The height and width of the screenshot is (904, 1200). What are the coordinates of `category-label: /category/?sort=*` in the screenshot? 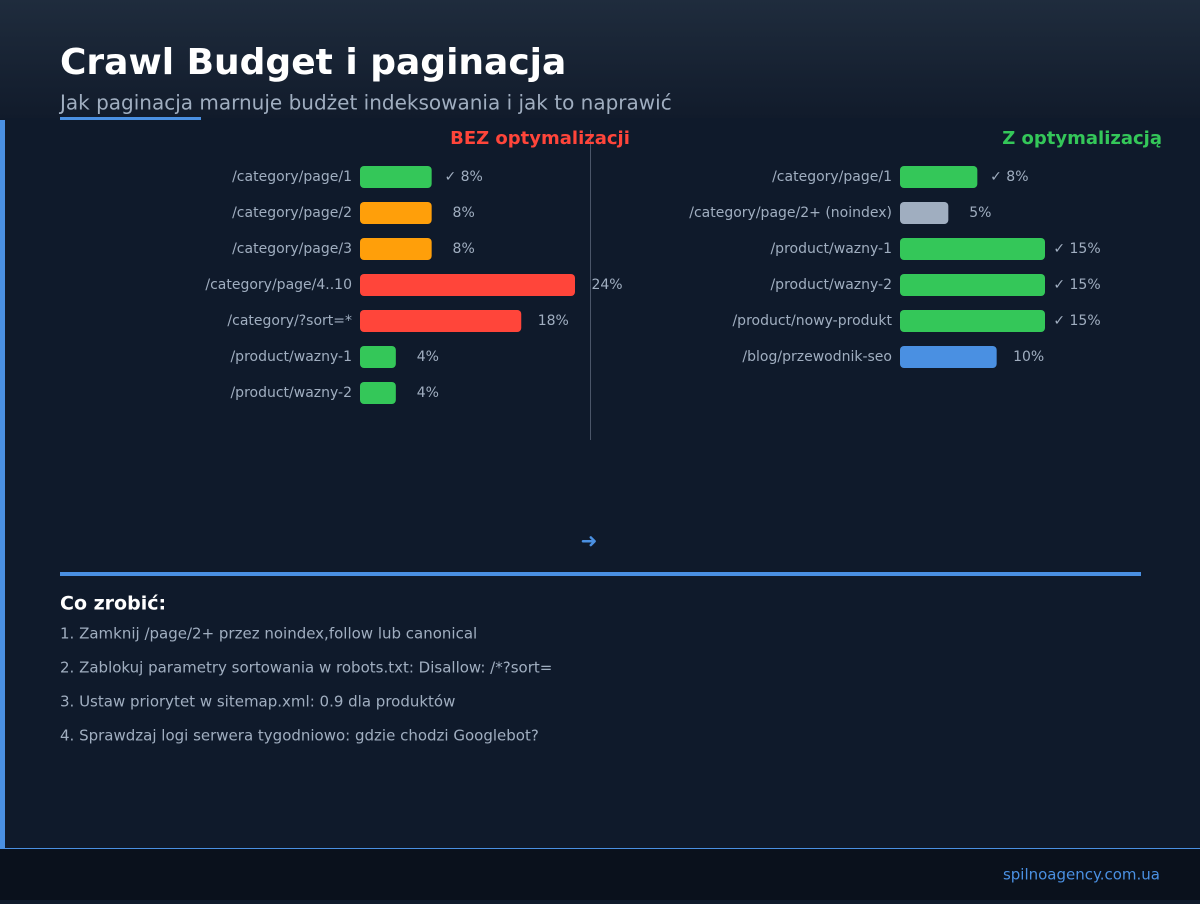 It's located at (289, 321).